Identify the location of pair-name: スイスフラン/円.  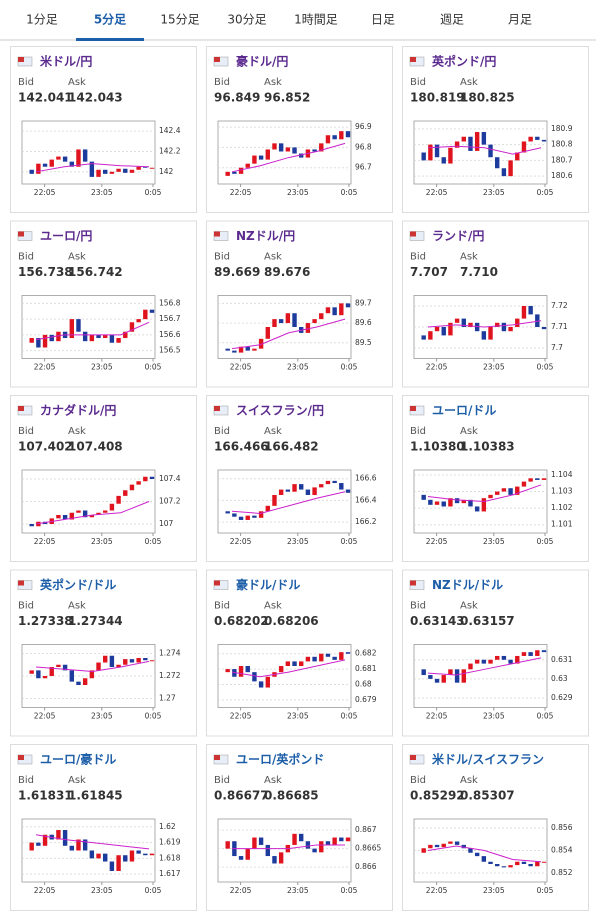
(280, 411).